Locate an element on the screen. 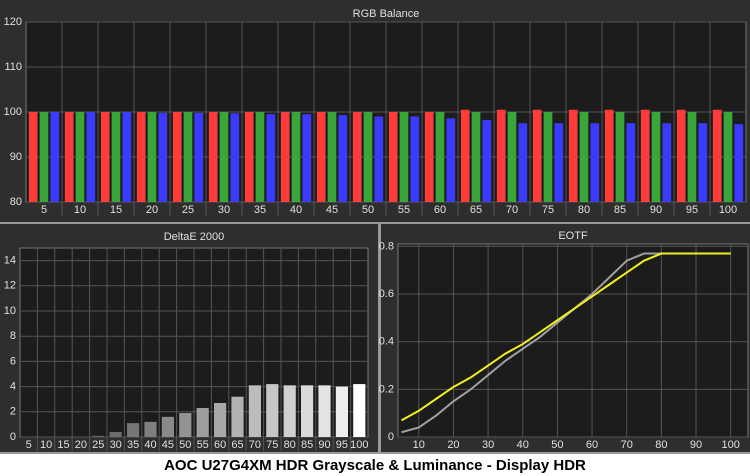 This screenshot has width=750, height=476. y-tick-label: 90 is located at coordinates (16, 157).